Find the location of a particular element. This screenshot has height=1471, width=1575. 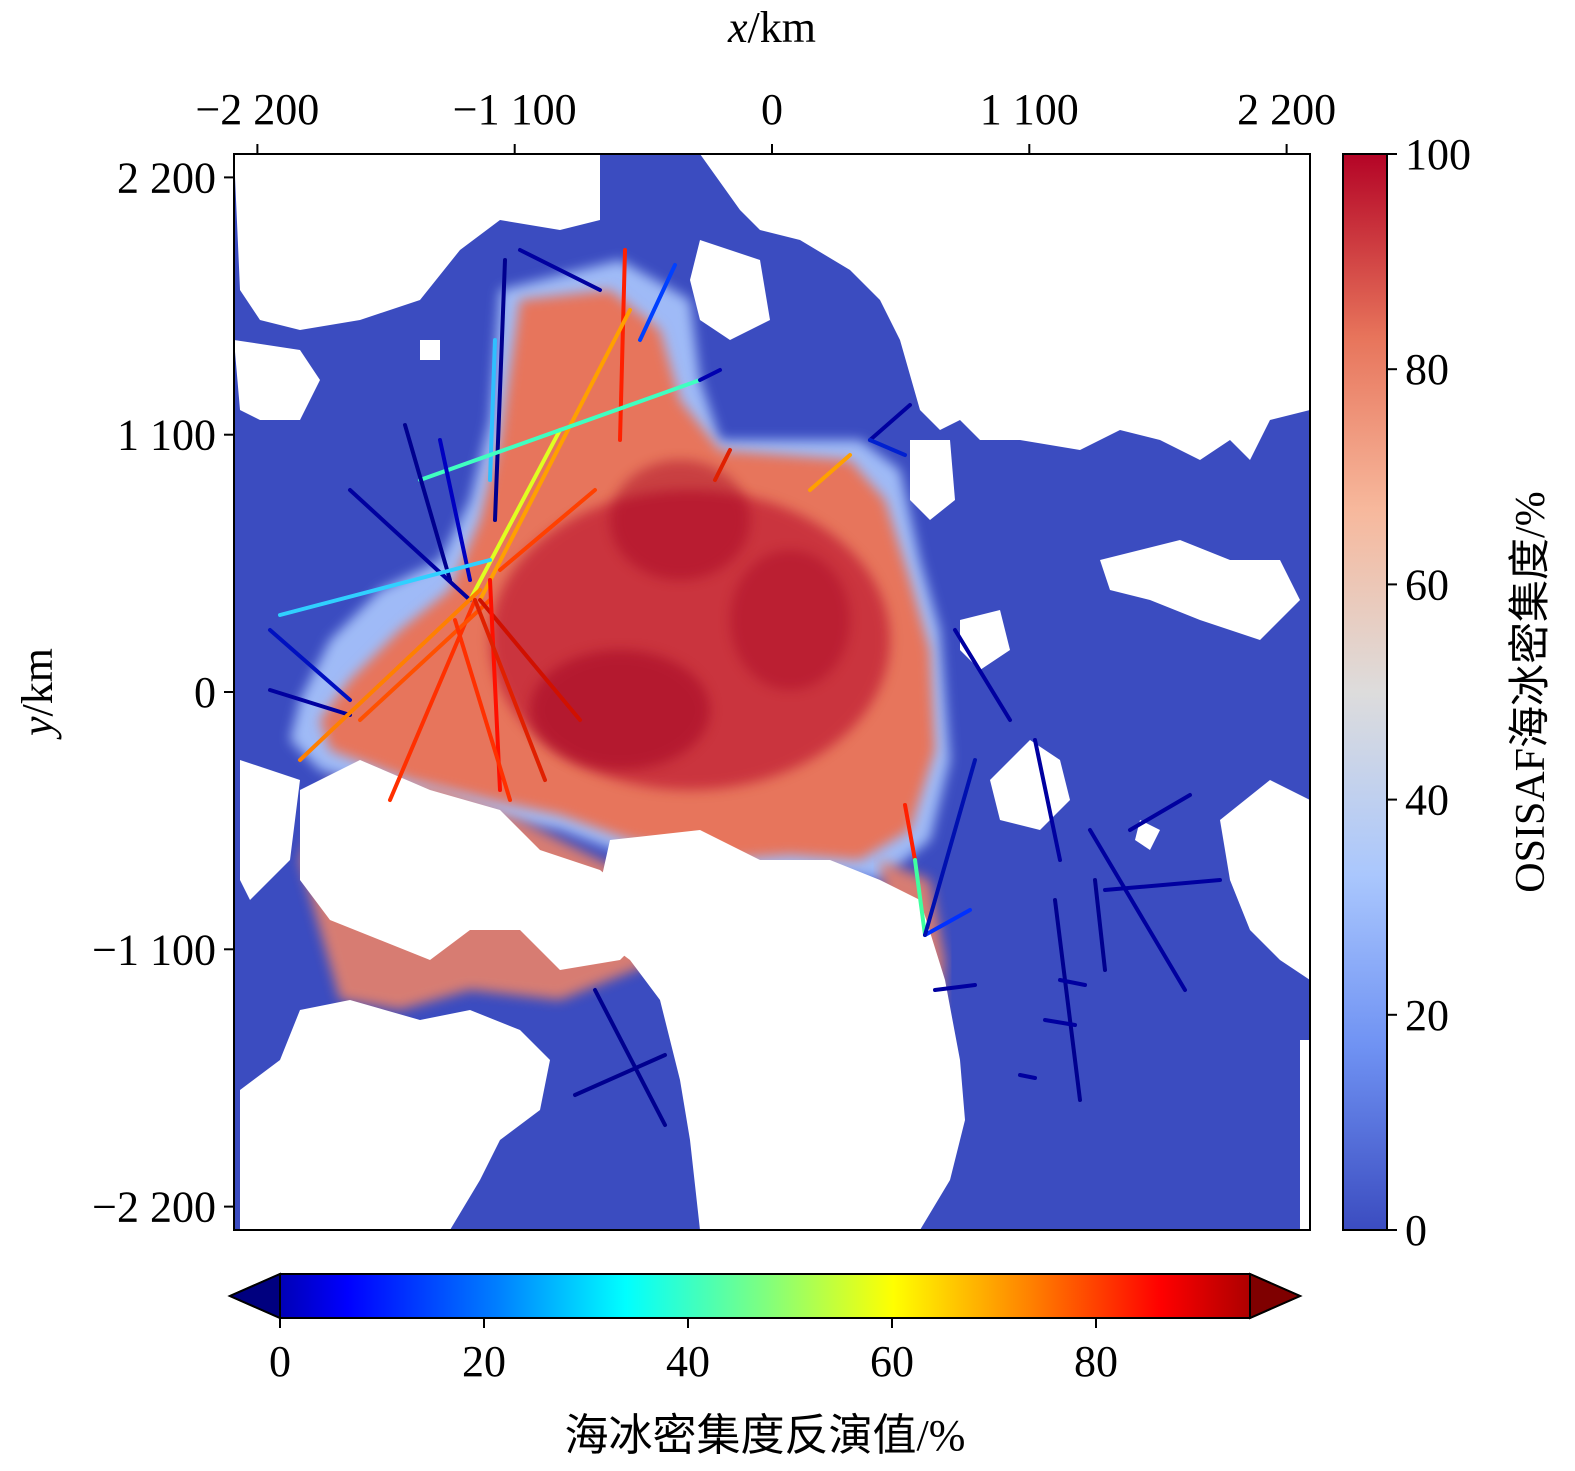

y-axis-ticks: 2 200 1 100 0 −1 100 −2 200 is located at coordinates (163, 692).